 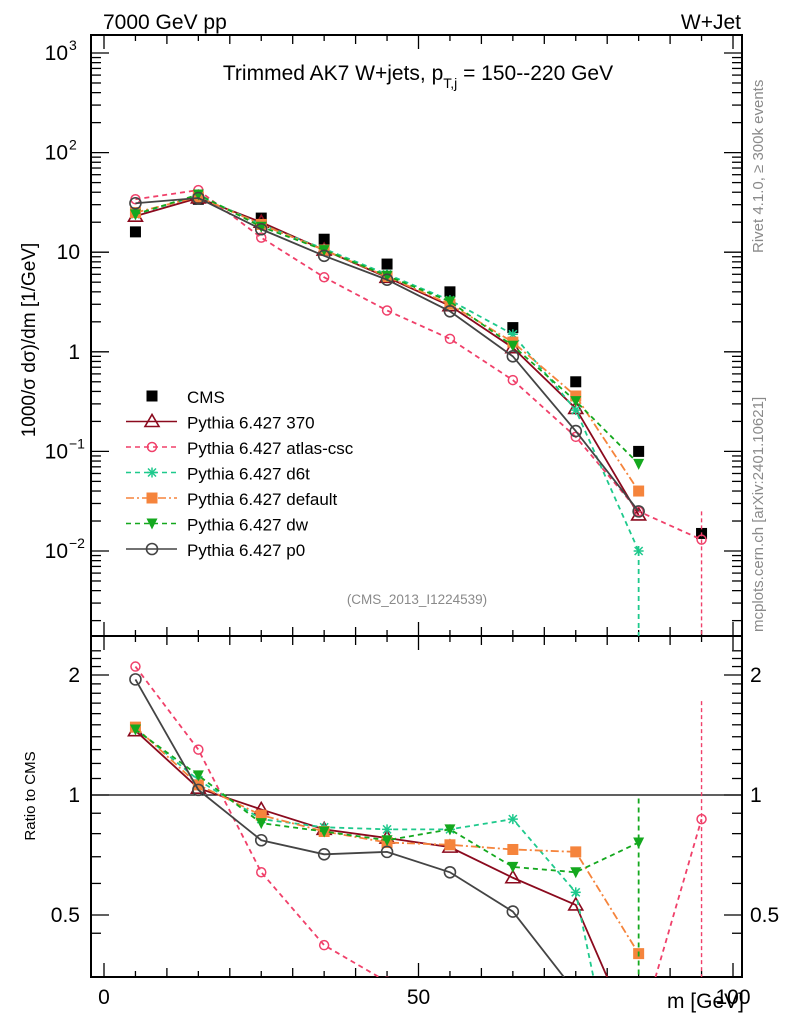 I want to click on legend-item: Pythia 6.427 370, so click(x=220, y=422).